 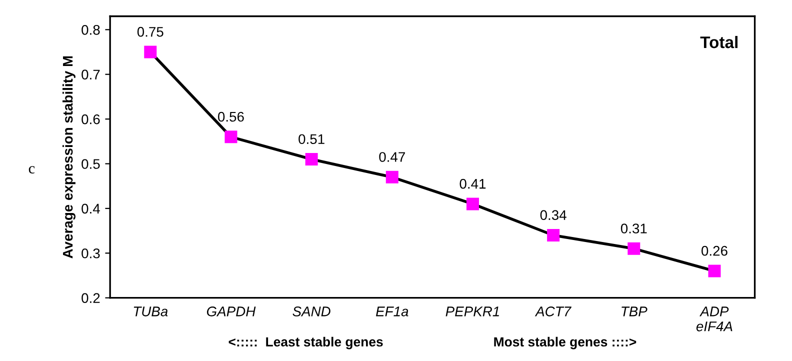 What do you see at coordinates (714, 319) in the screenshot?
I see `x-tick-label: ADP eIF4A` at bounding box center [714, 319].